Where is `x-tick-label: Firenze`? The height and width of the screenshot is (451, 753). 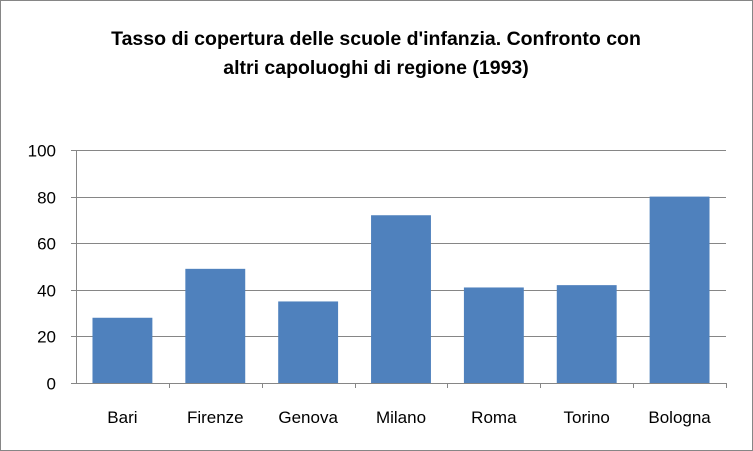
x-tick-label: Firenze is located at coordinates (215, 417).